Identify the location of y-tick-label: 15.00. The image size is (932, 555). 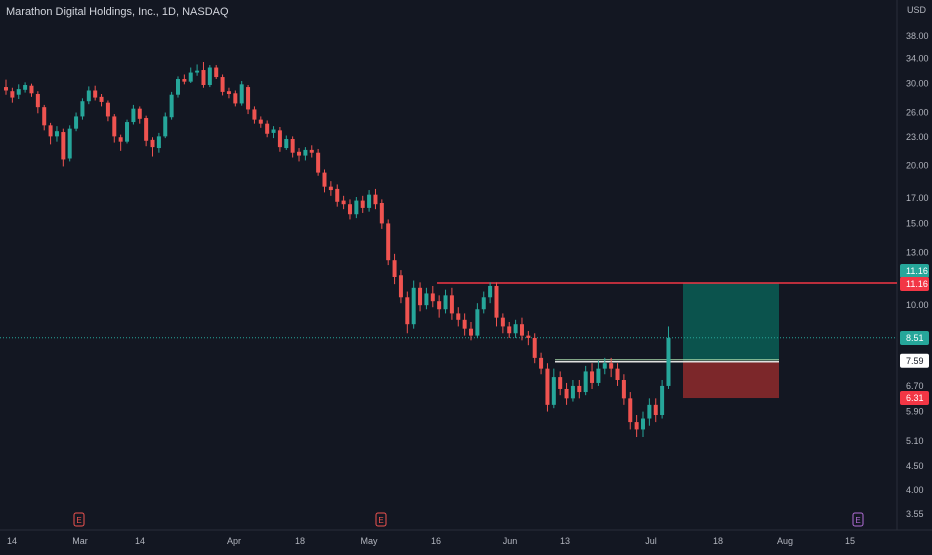
(917, 223).